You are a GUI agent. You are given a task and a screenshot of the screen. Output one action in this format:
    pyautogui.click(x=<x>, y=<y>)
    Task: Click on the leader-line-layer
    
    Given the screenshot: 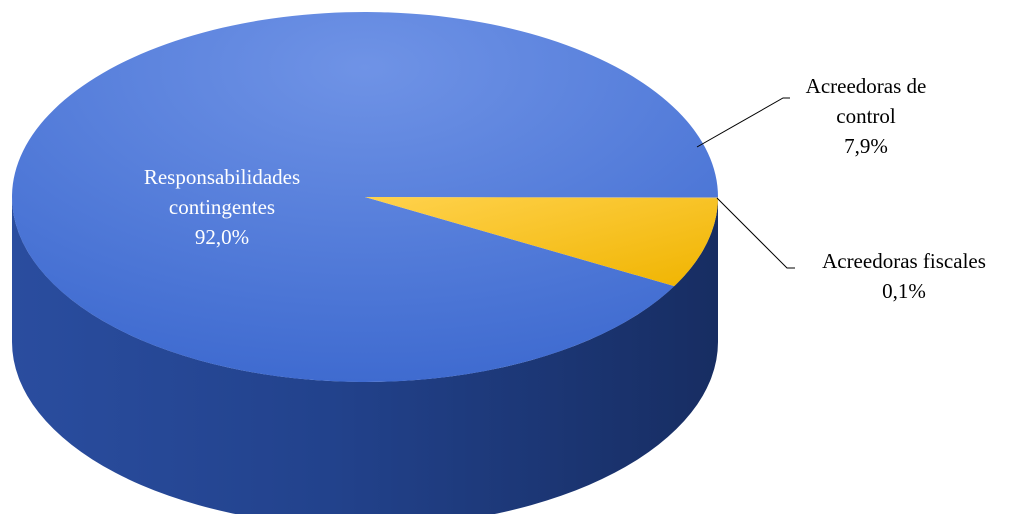 What is the action you would take?
    pyautogui.click(x=745, y=183)
    